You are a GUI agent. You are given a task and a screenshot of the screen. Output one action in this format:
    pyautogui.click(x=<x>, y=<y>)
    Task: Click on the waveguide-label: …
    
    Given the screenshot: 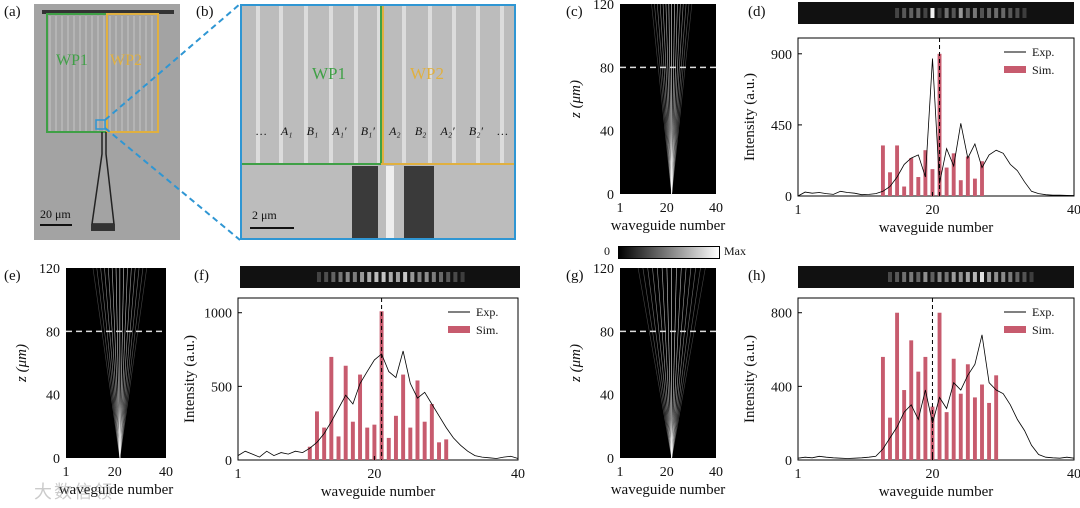 What is the action you would take?
    pyautogui.click(x=261, y=131)
    